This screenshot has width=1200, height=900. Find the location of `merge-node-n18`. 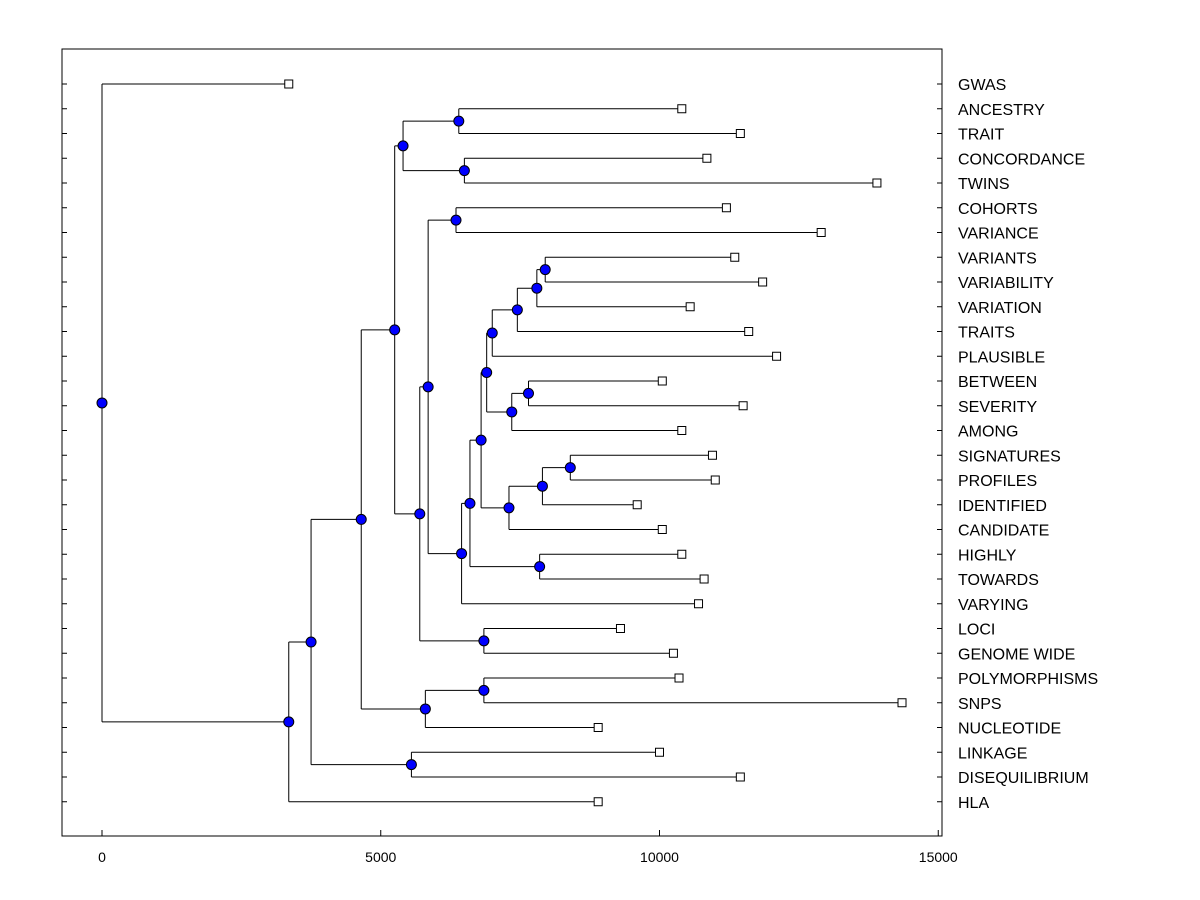

merge-node-n18 is located at coordinates (462, 554).